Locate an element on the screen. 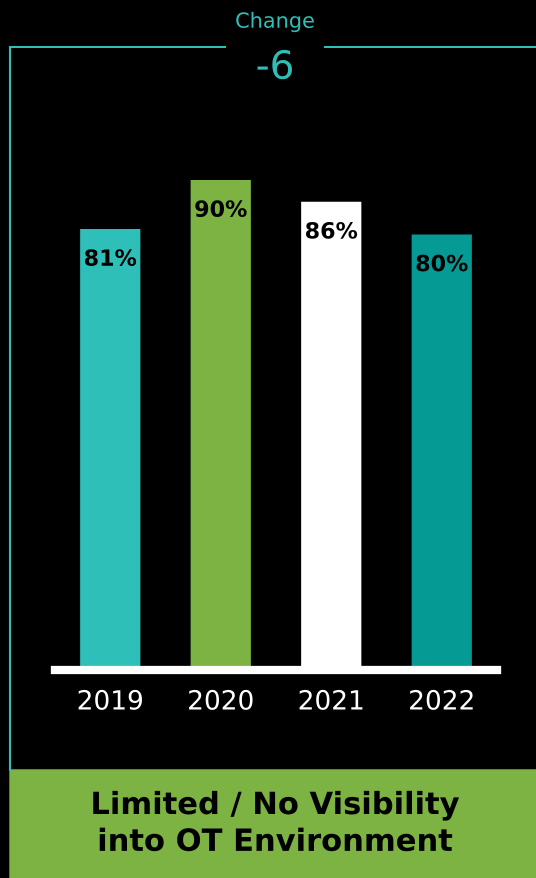 This screenshot has height=878, width=536. data-label: 80% is located at coordinates (442, 263).